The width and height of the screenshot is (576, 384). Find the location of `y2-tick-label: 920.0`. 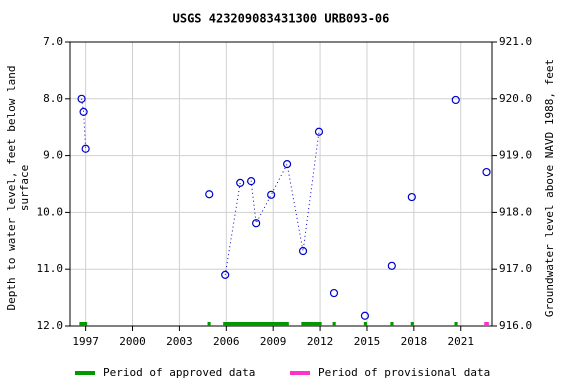

y2-tick-label: 920.0 is located at coordinates (515, 98).